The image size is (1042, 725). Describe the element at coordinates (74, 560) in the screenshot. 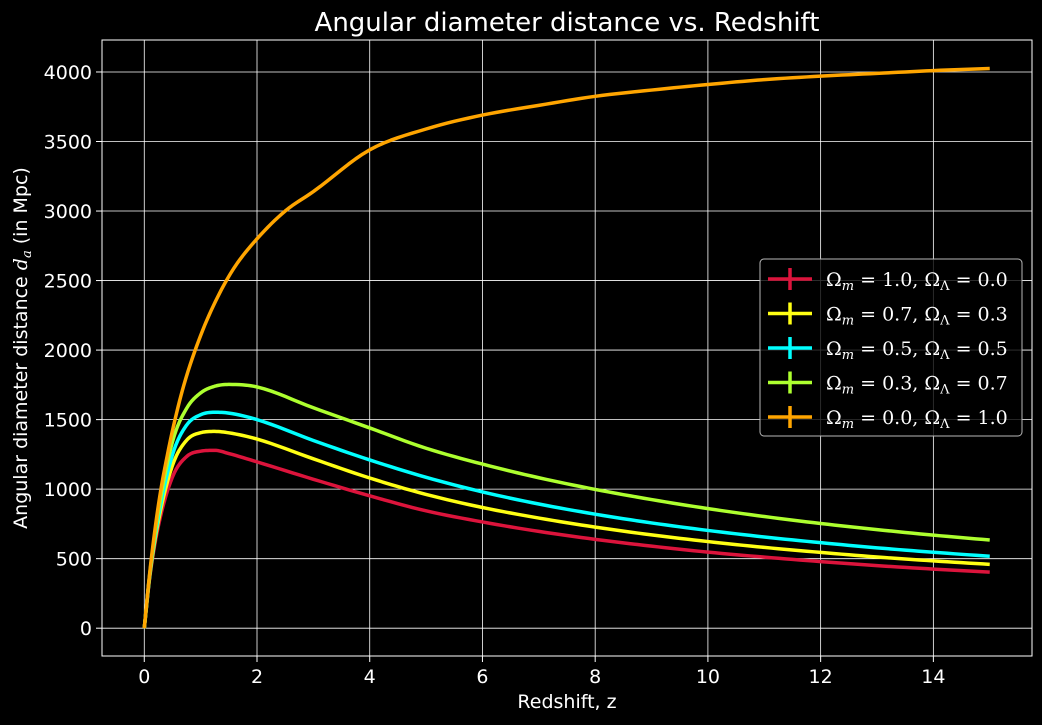

I see `y-tick-label: 500` at that location.